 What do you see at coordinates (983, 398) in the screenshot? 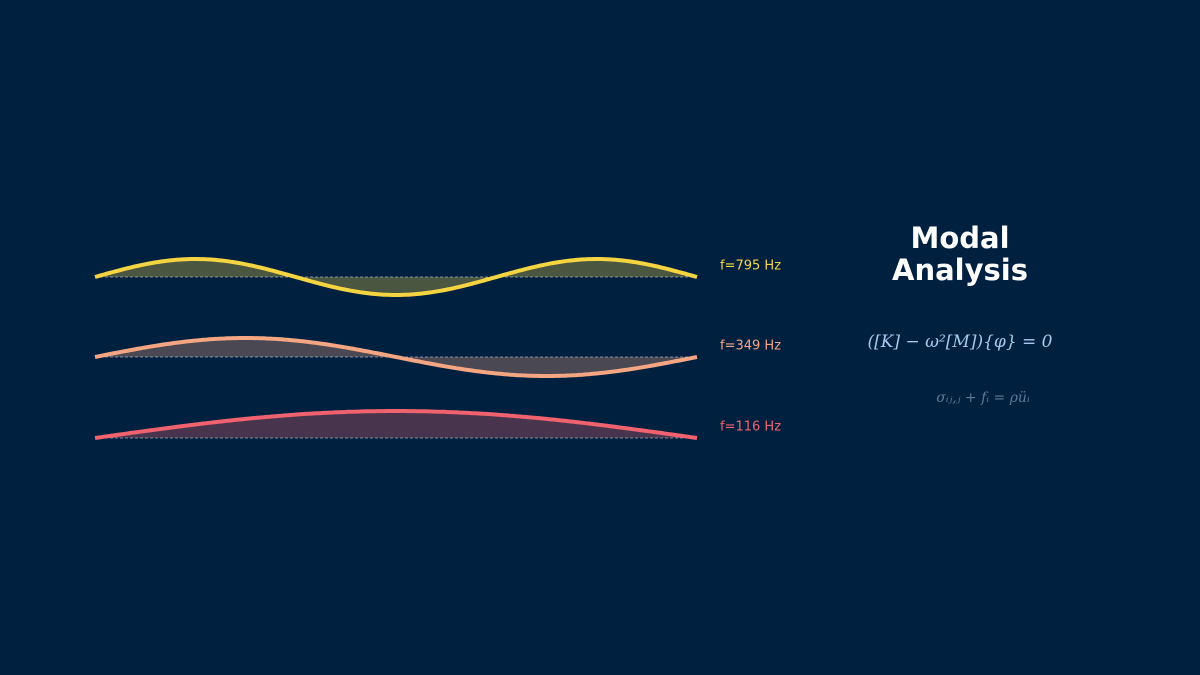
I see `equation: σᵢⱼ,ⱼ + fᵢ = ρüᵢ` at bounding box center [983, 398].